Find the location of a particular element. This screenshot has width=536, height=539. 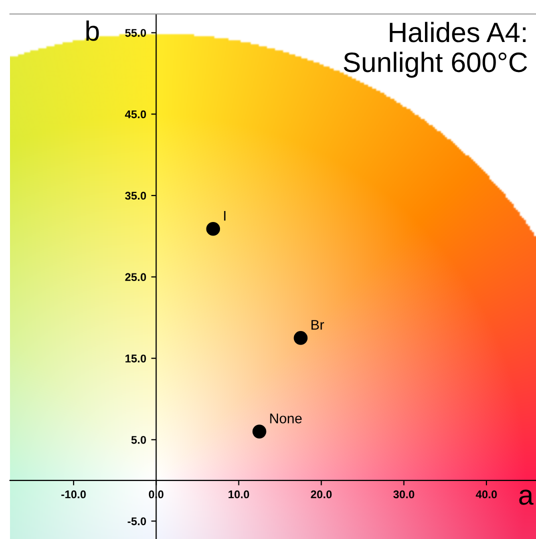

x-tick-label: 30.0 is located at coordinates (403, 494).